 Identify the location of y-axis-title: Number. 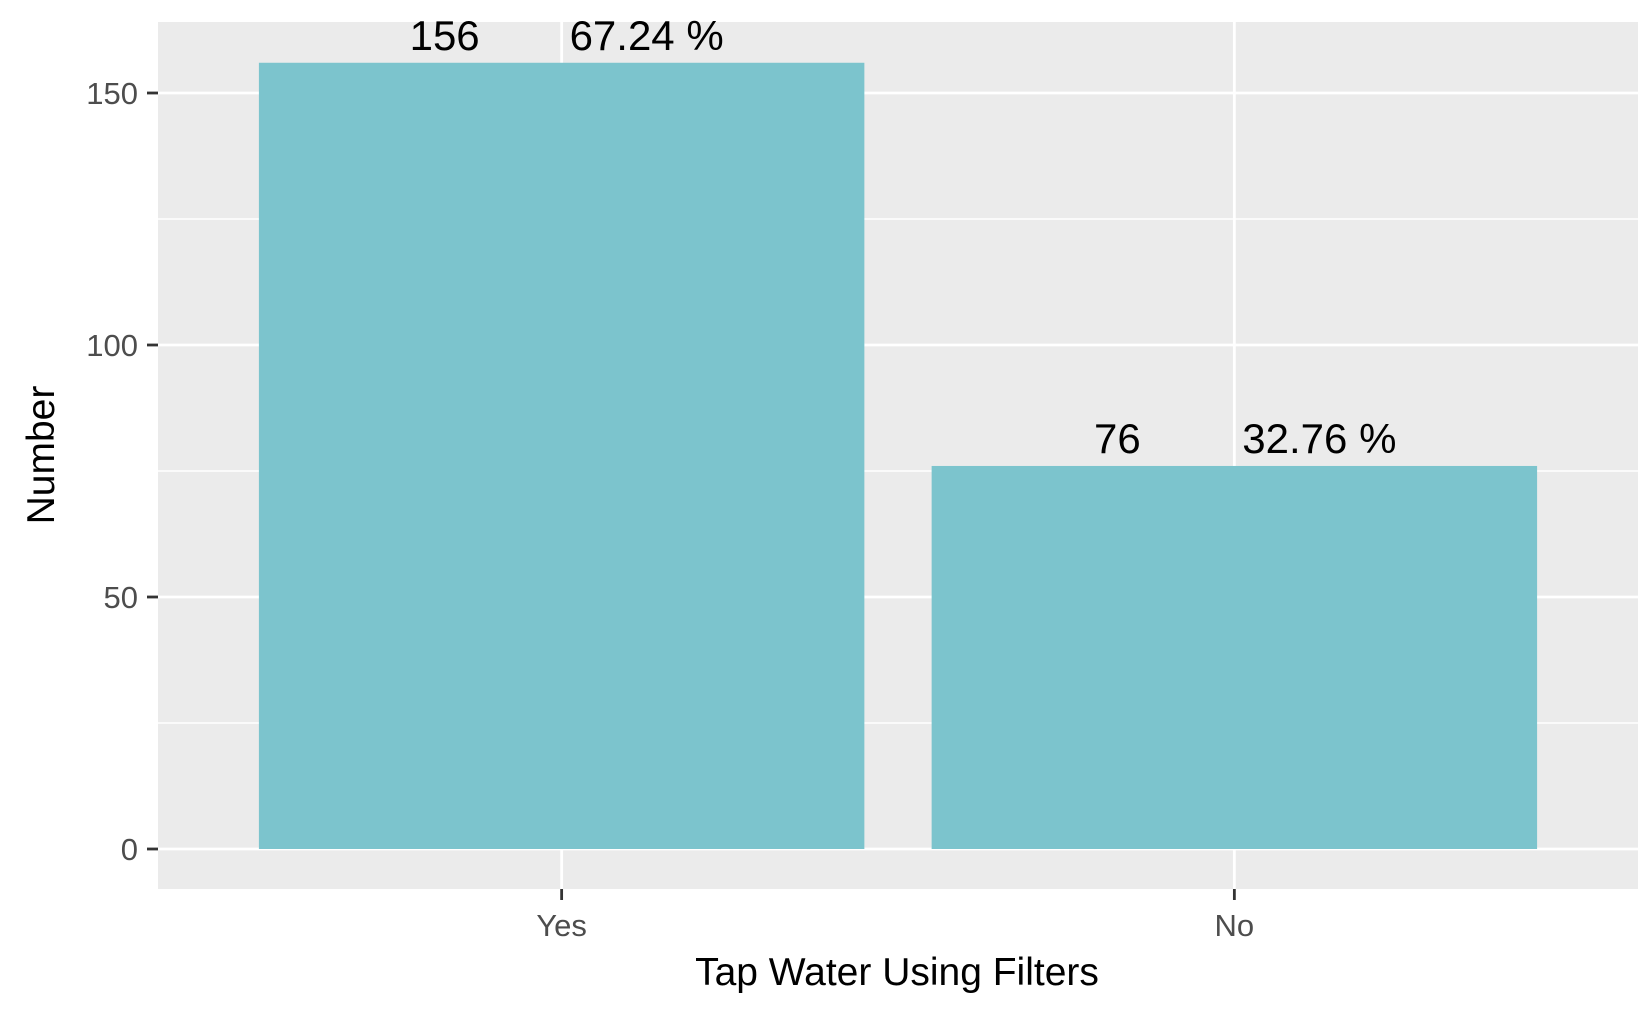
(41, 455).